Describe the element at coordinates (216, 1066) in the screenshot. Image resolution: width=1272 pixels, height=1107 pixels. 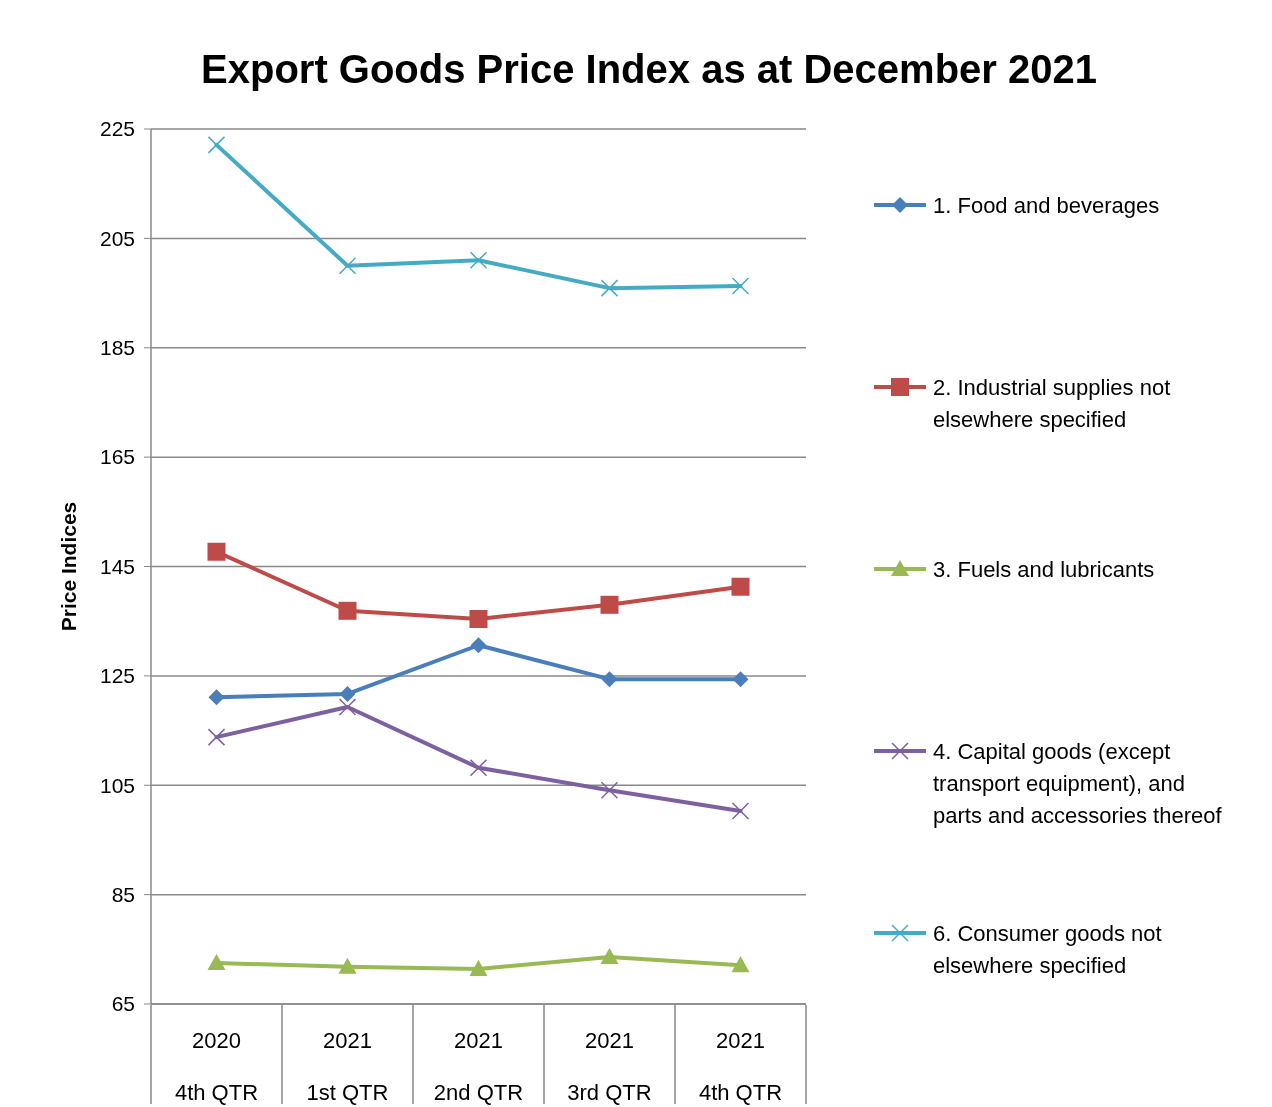
I see `category-label: 2020 4th QTR` at that location.